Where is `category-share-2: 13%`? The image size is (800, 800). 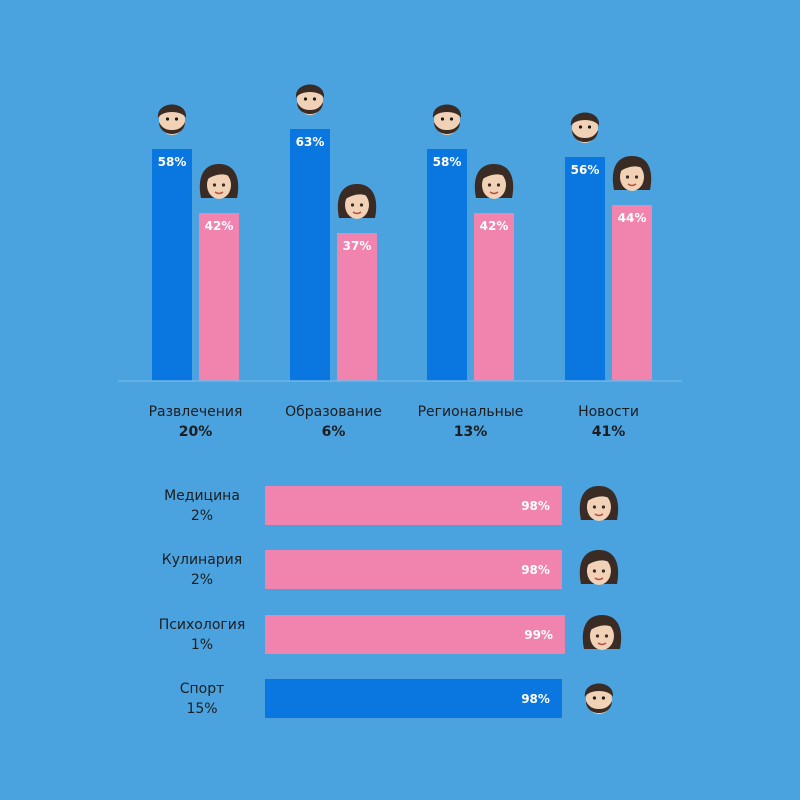
category-share-2: 13% is located at coordinates (471, 432).